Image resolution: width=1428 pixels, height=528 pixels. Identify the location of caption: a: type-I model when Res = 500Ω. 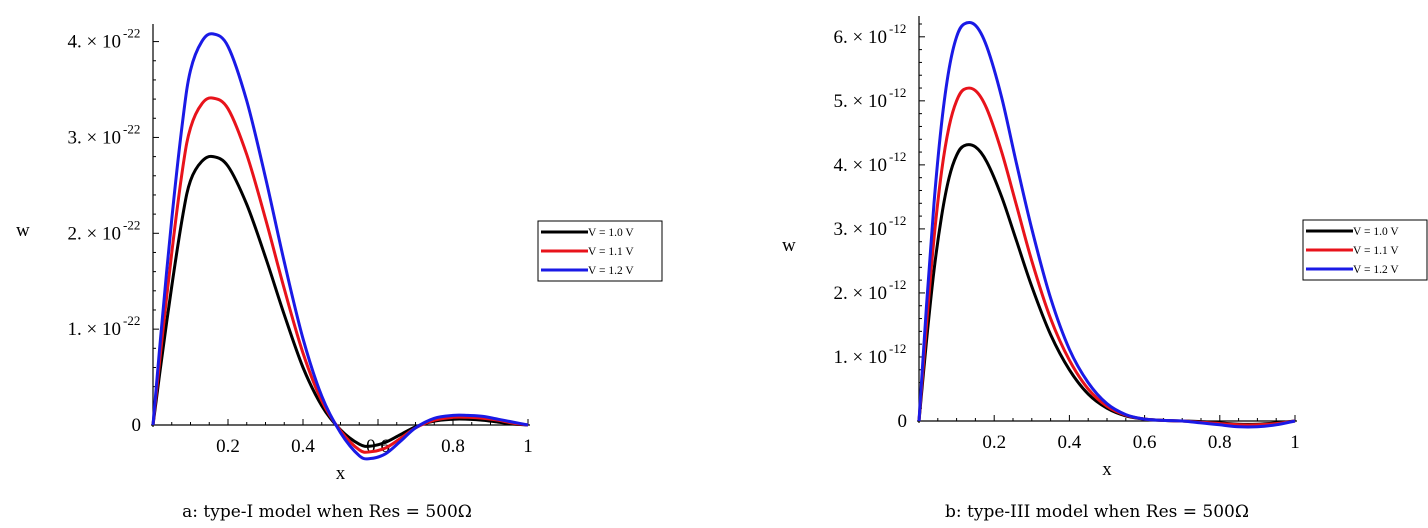
(327, 512).